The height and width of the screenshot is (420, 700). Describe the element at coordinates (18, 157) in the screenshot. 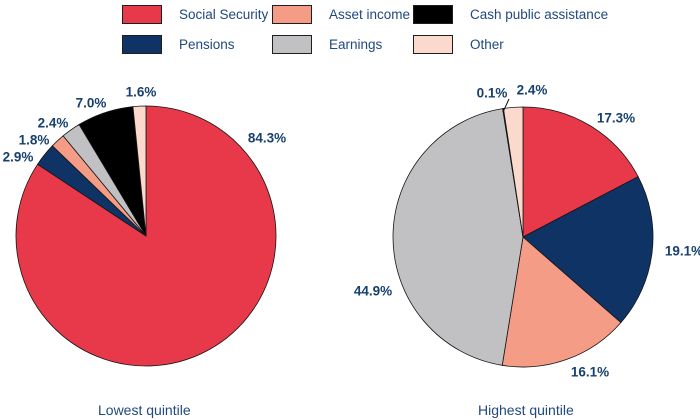

I see `slice-label-pensions: 2.9%` at that location.